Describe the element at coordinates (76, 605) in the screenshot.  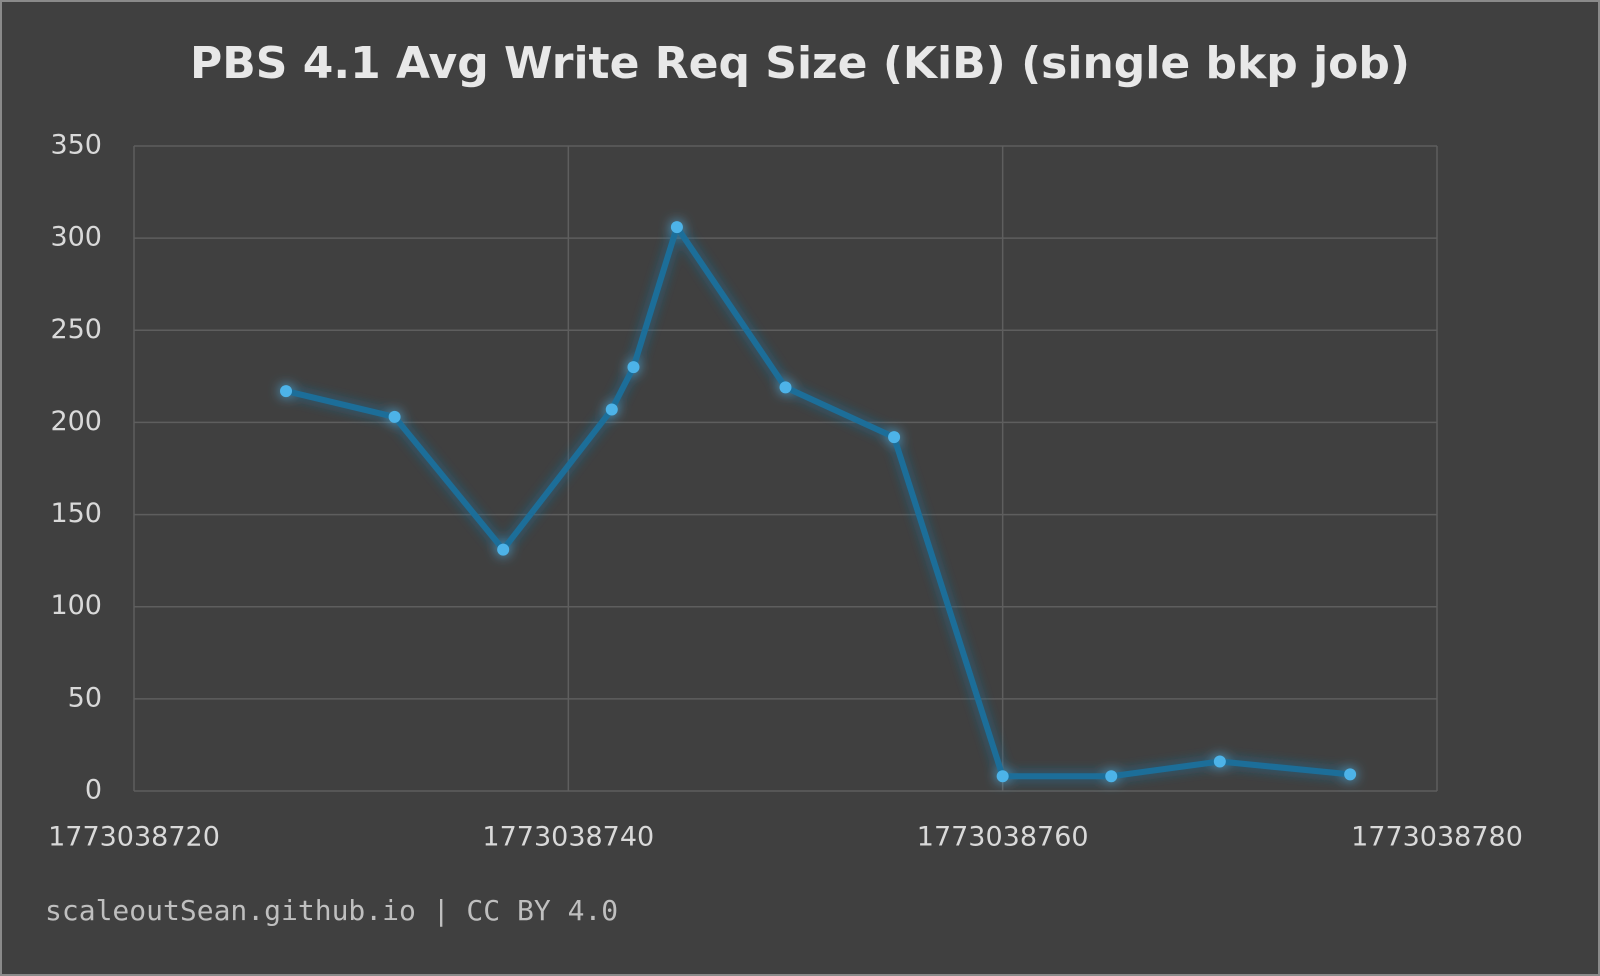
I see `y-tick-label: 100` at that location.